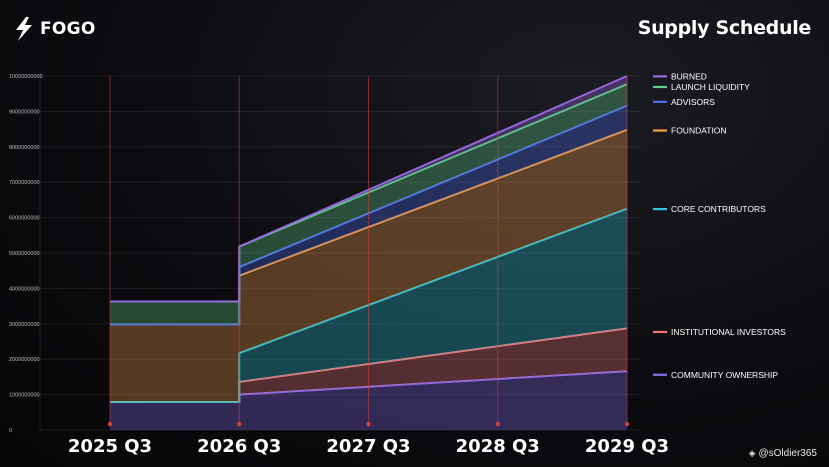 The image size is (829, 467). I want to click on legend-label: LAUNCH LIQUIDITY, so click(710, 87).